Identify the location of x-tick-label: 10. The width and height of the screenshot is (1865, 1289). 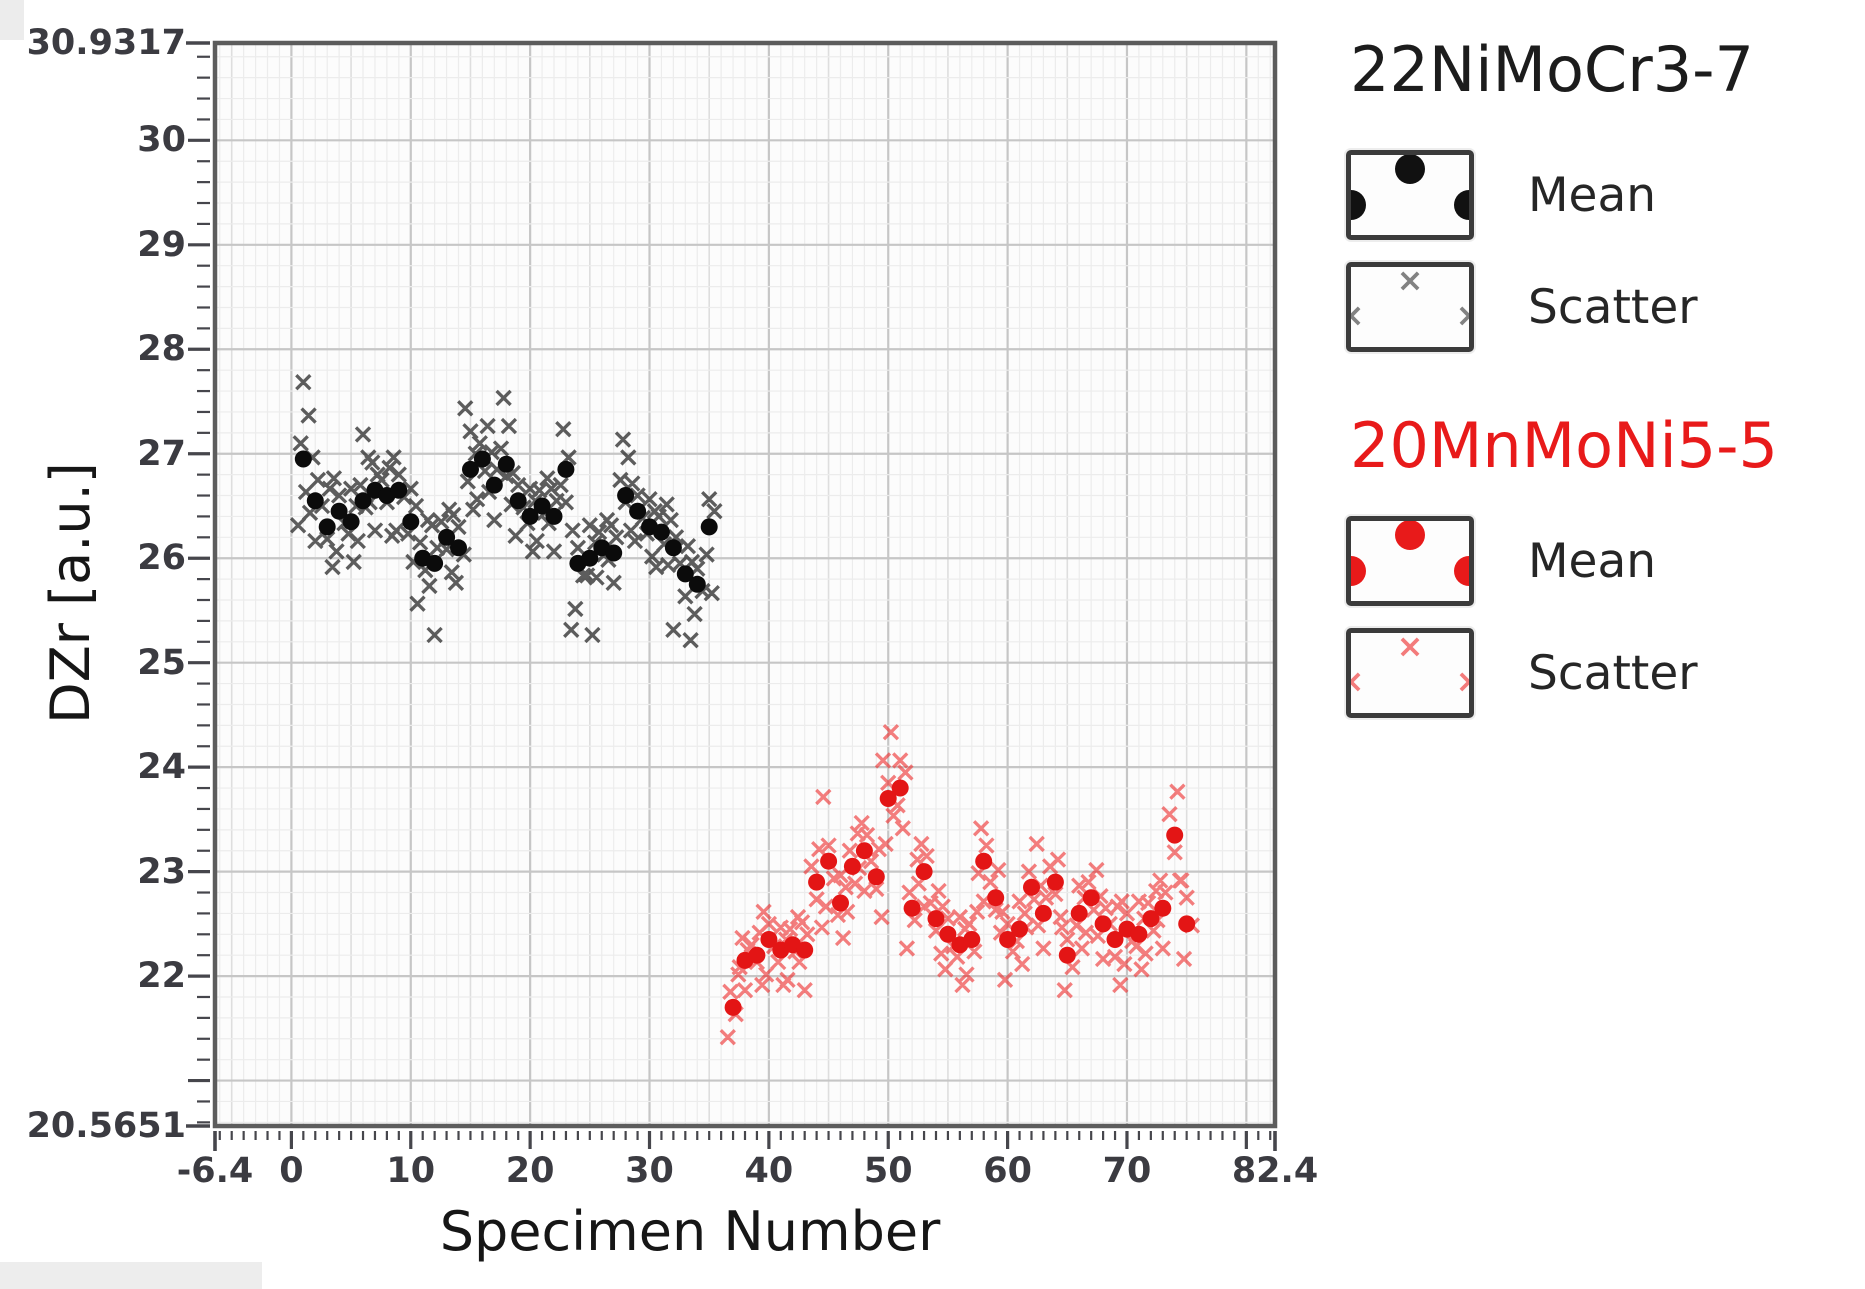
(411, 1171).